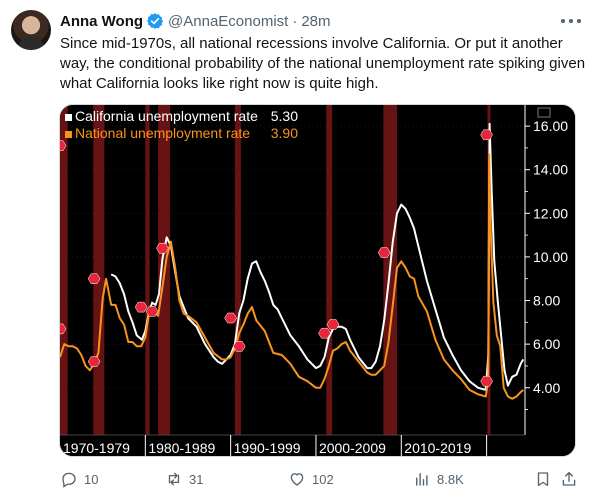 This screenshot has width=599, height=500. I want to click on tweet-header: Anna Wong @AnnaEconomist · 28m, so click(195, 21).